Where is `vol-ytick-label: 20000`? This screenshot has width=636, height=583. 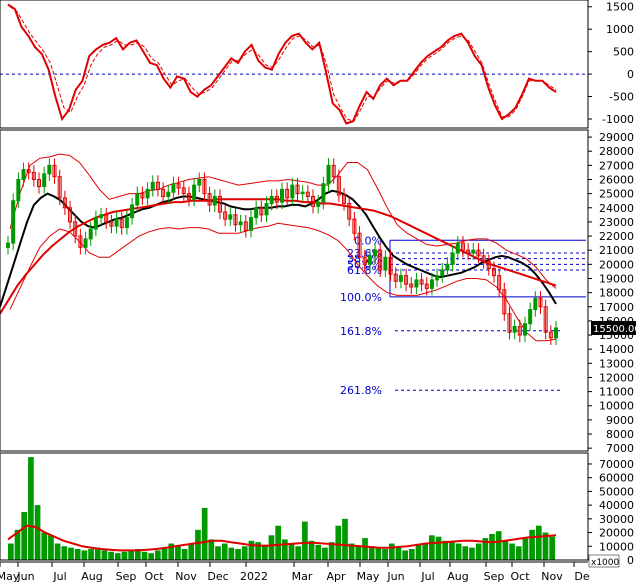
vol-ytick-label: 20000 is located at coordinates (616, 533).